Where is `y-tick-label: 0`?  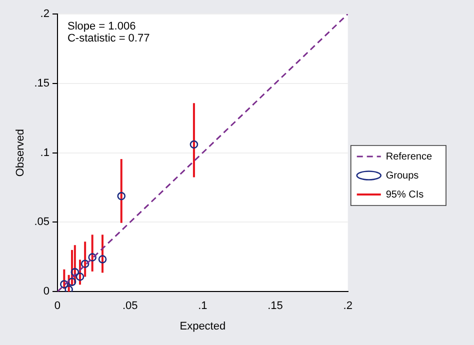 y-tick-label: 0 is located at coordinates (46, 292).